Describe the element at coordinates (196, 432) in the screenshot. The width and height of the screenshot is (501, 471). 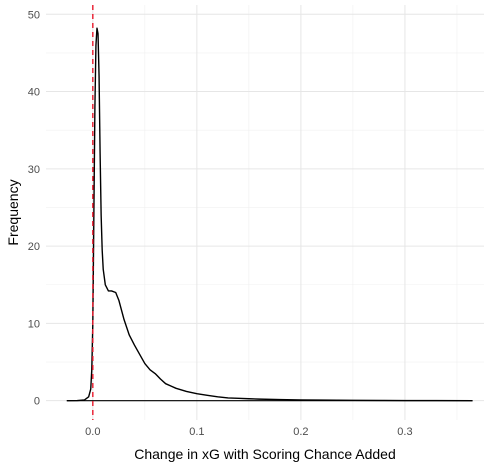
I see `x-tick-label: 0.1` at that location.